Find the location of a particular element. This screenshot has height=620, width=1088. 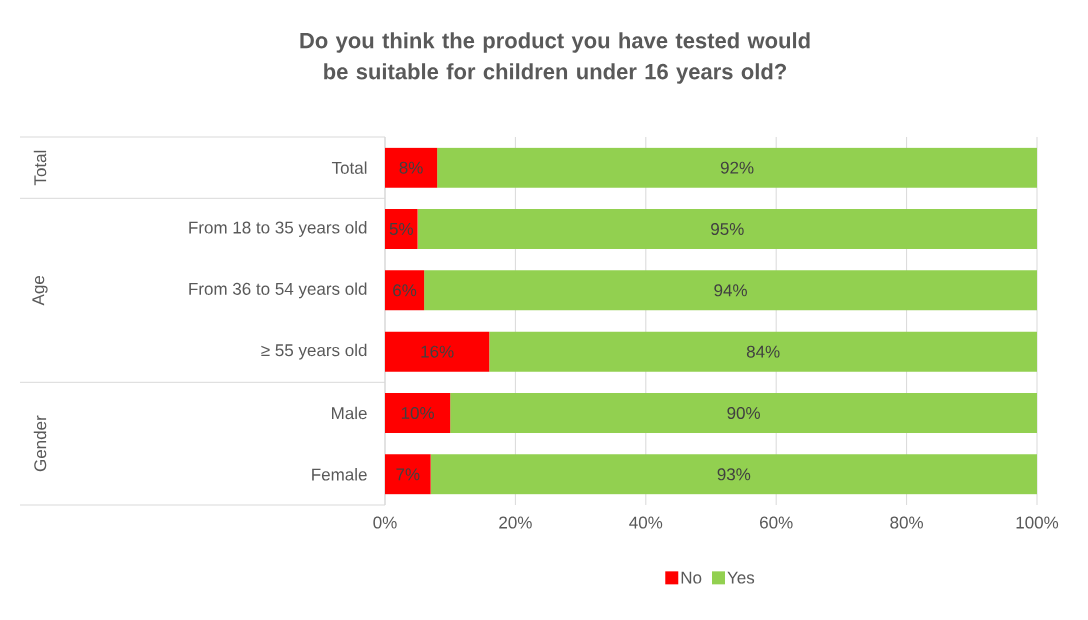

legend-label: No is located at coordinates (691, 577).